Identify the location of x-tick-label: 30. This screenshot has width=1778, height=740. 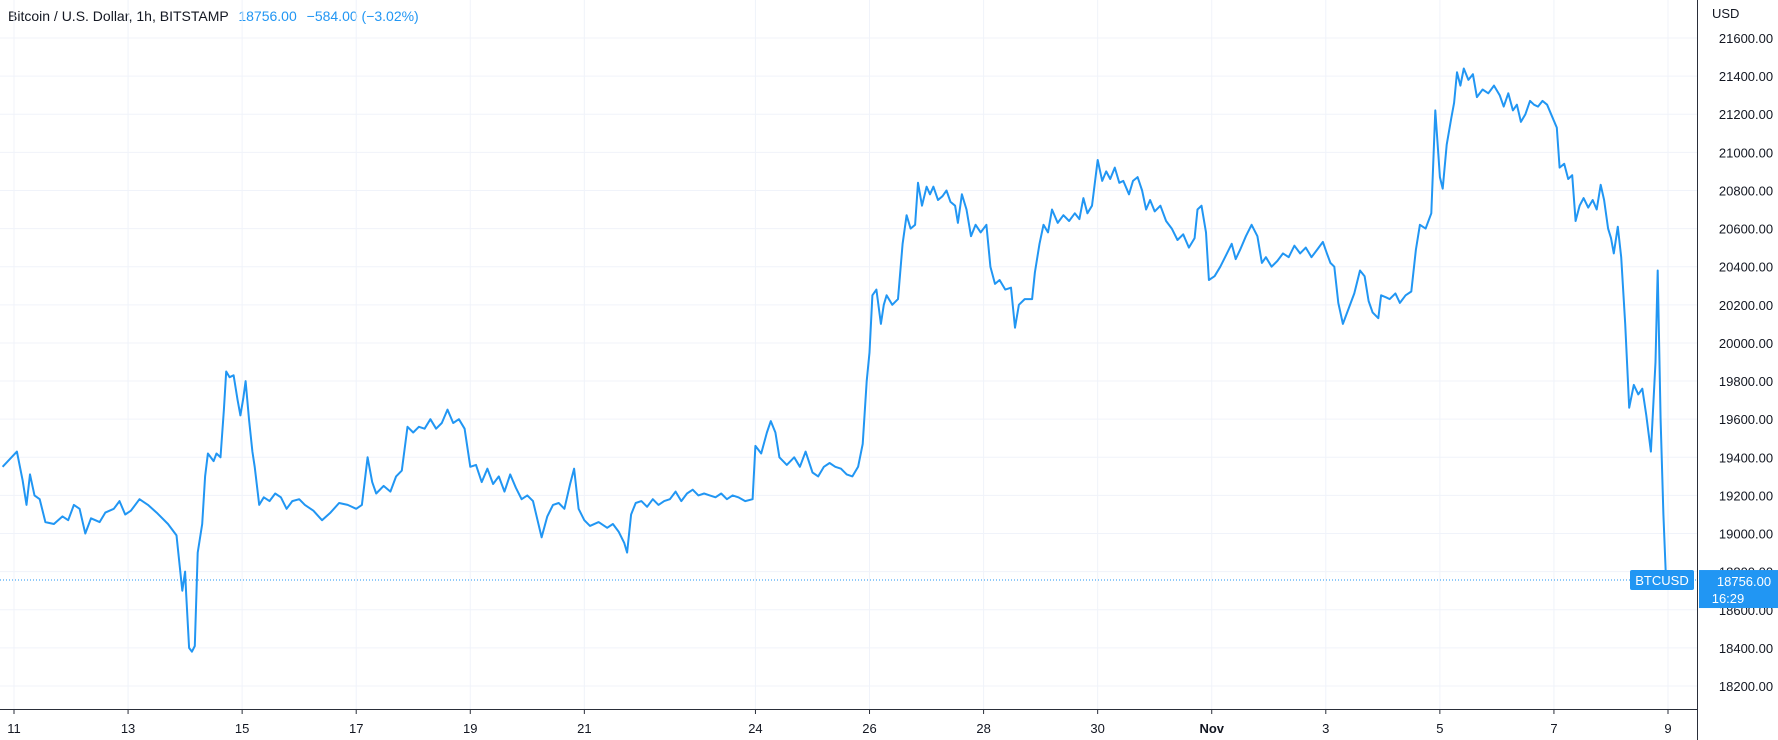
(1097, 728).